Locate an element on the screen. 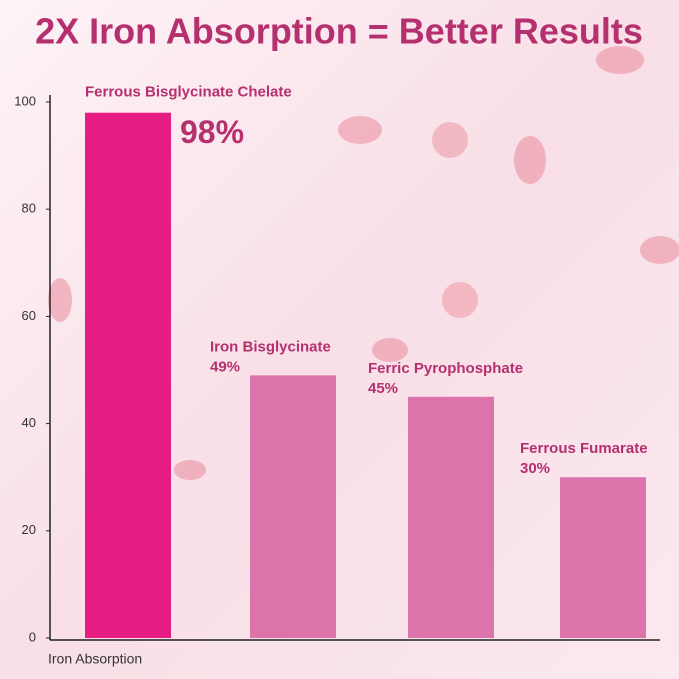 This screenshot has height=679, width=679. value-label: 45% is located at coordinates (383, 388).